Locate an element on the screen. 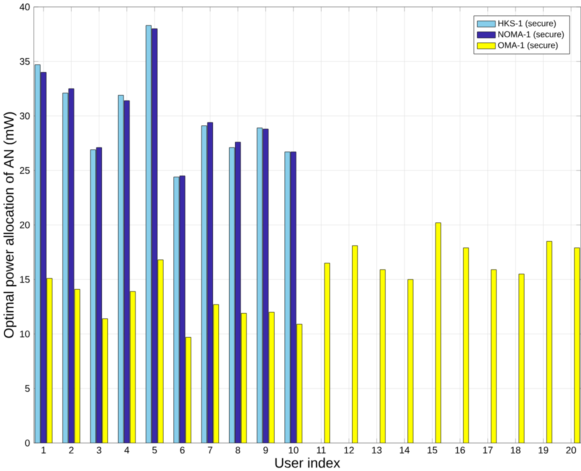  x-tick-label: 3 is located at coordinates (99, 450).